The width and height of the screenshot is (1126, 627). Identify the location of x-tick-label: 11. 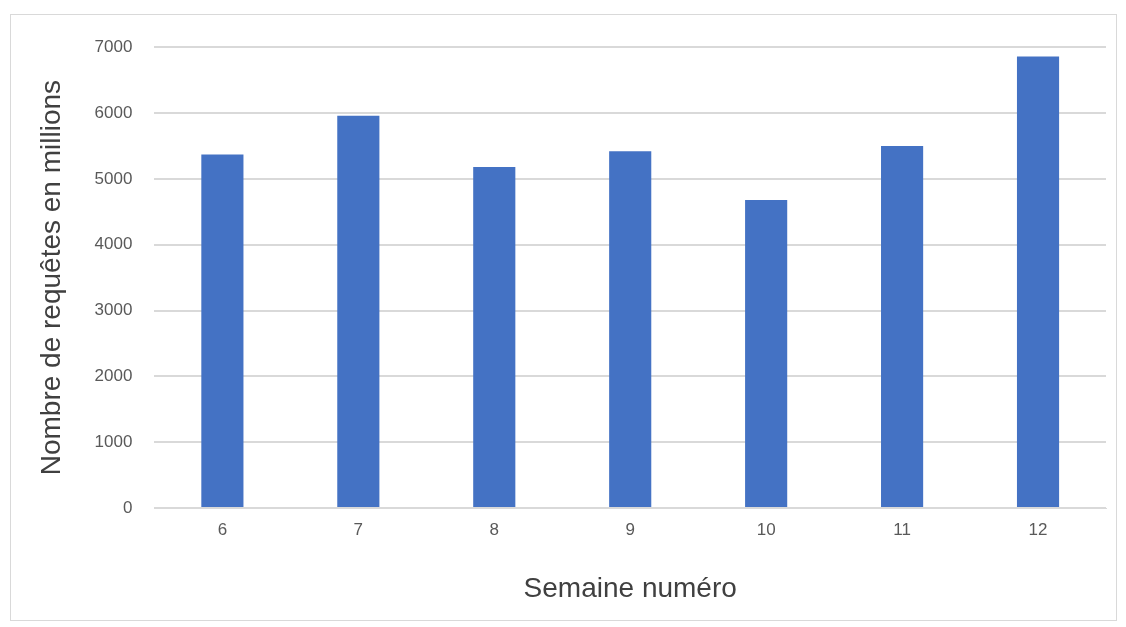
(902, 529).